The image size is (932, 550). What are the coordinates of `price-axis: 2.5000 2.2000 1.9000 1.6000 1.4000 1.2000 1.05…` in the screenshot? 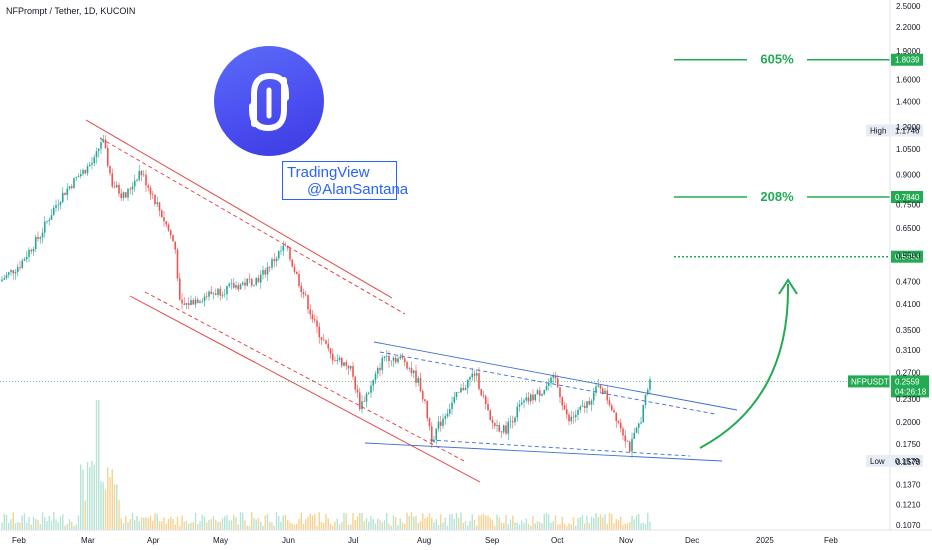 It's located at (905, 265).